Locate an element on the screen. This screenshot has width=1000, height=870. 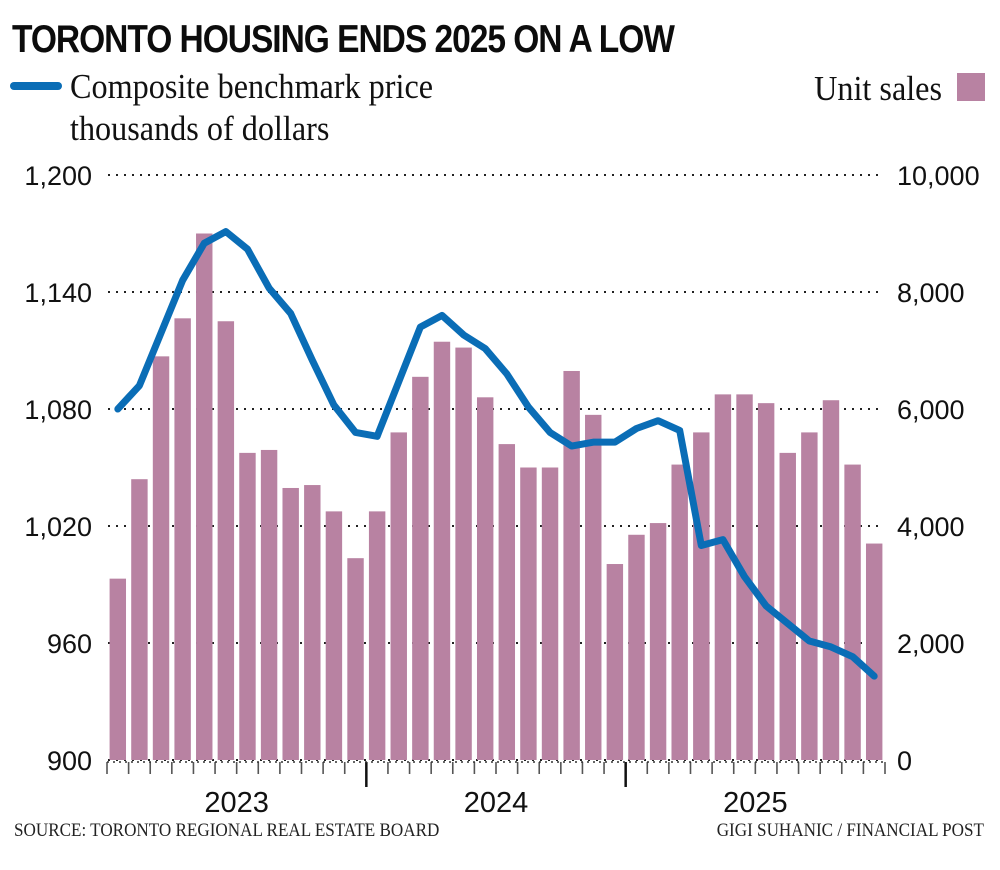
y-right-tick-label: 6,000 is located at coordinates (931, 410).